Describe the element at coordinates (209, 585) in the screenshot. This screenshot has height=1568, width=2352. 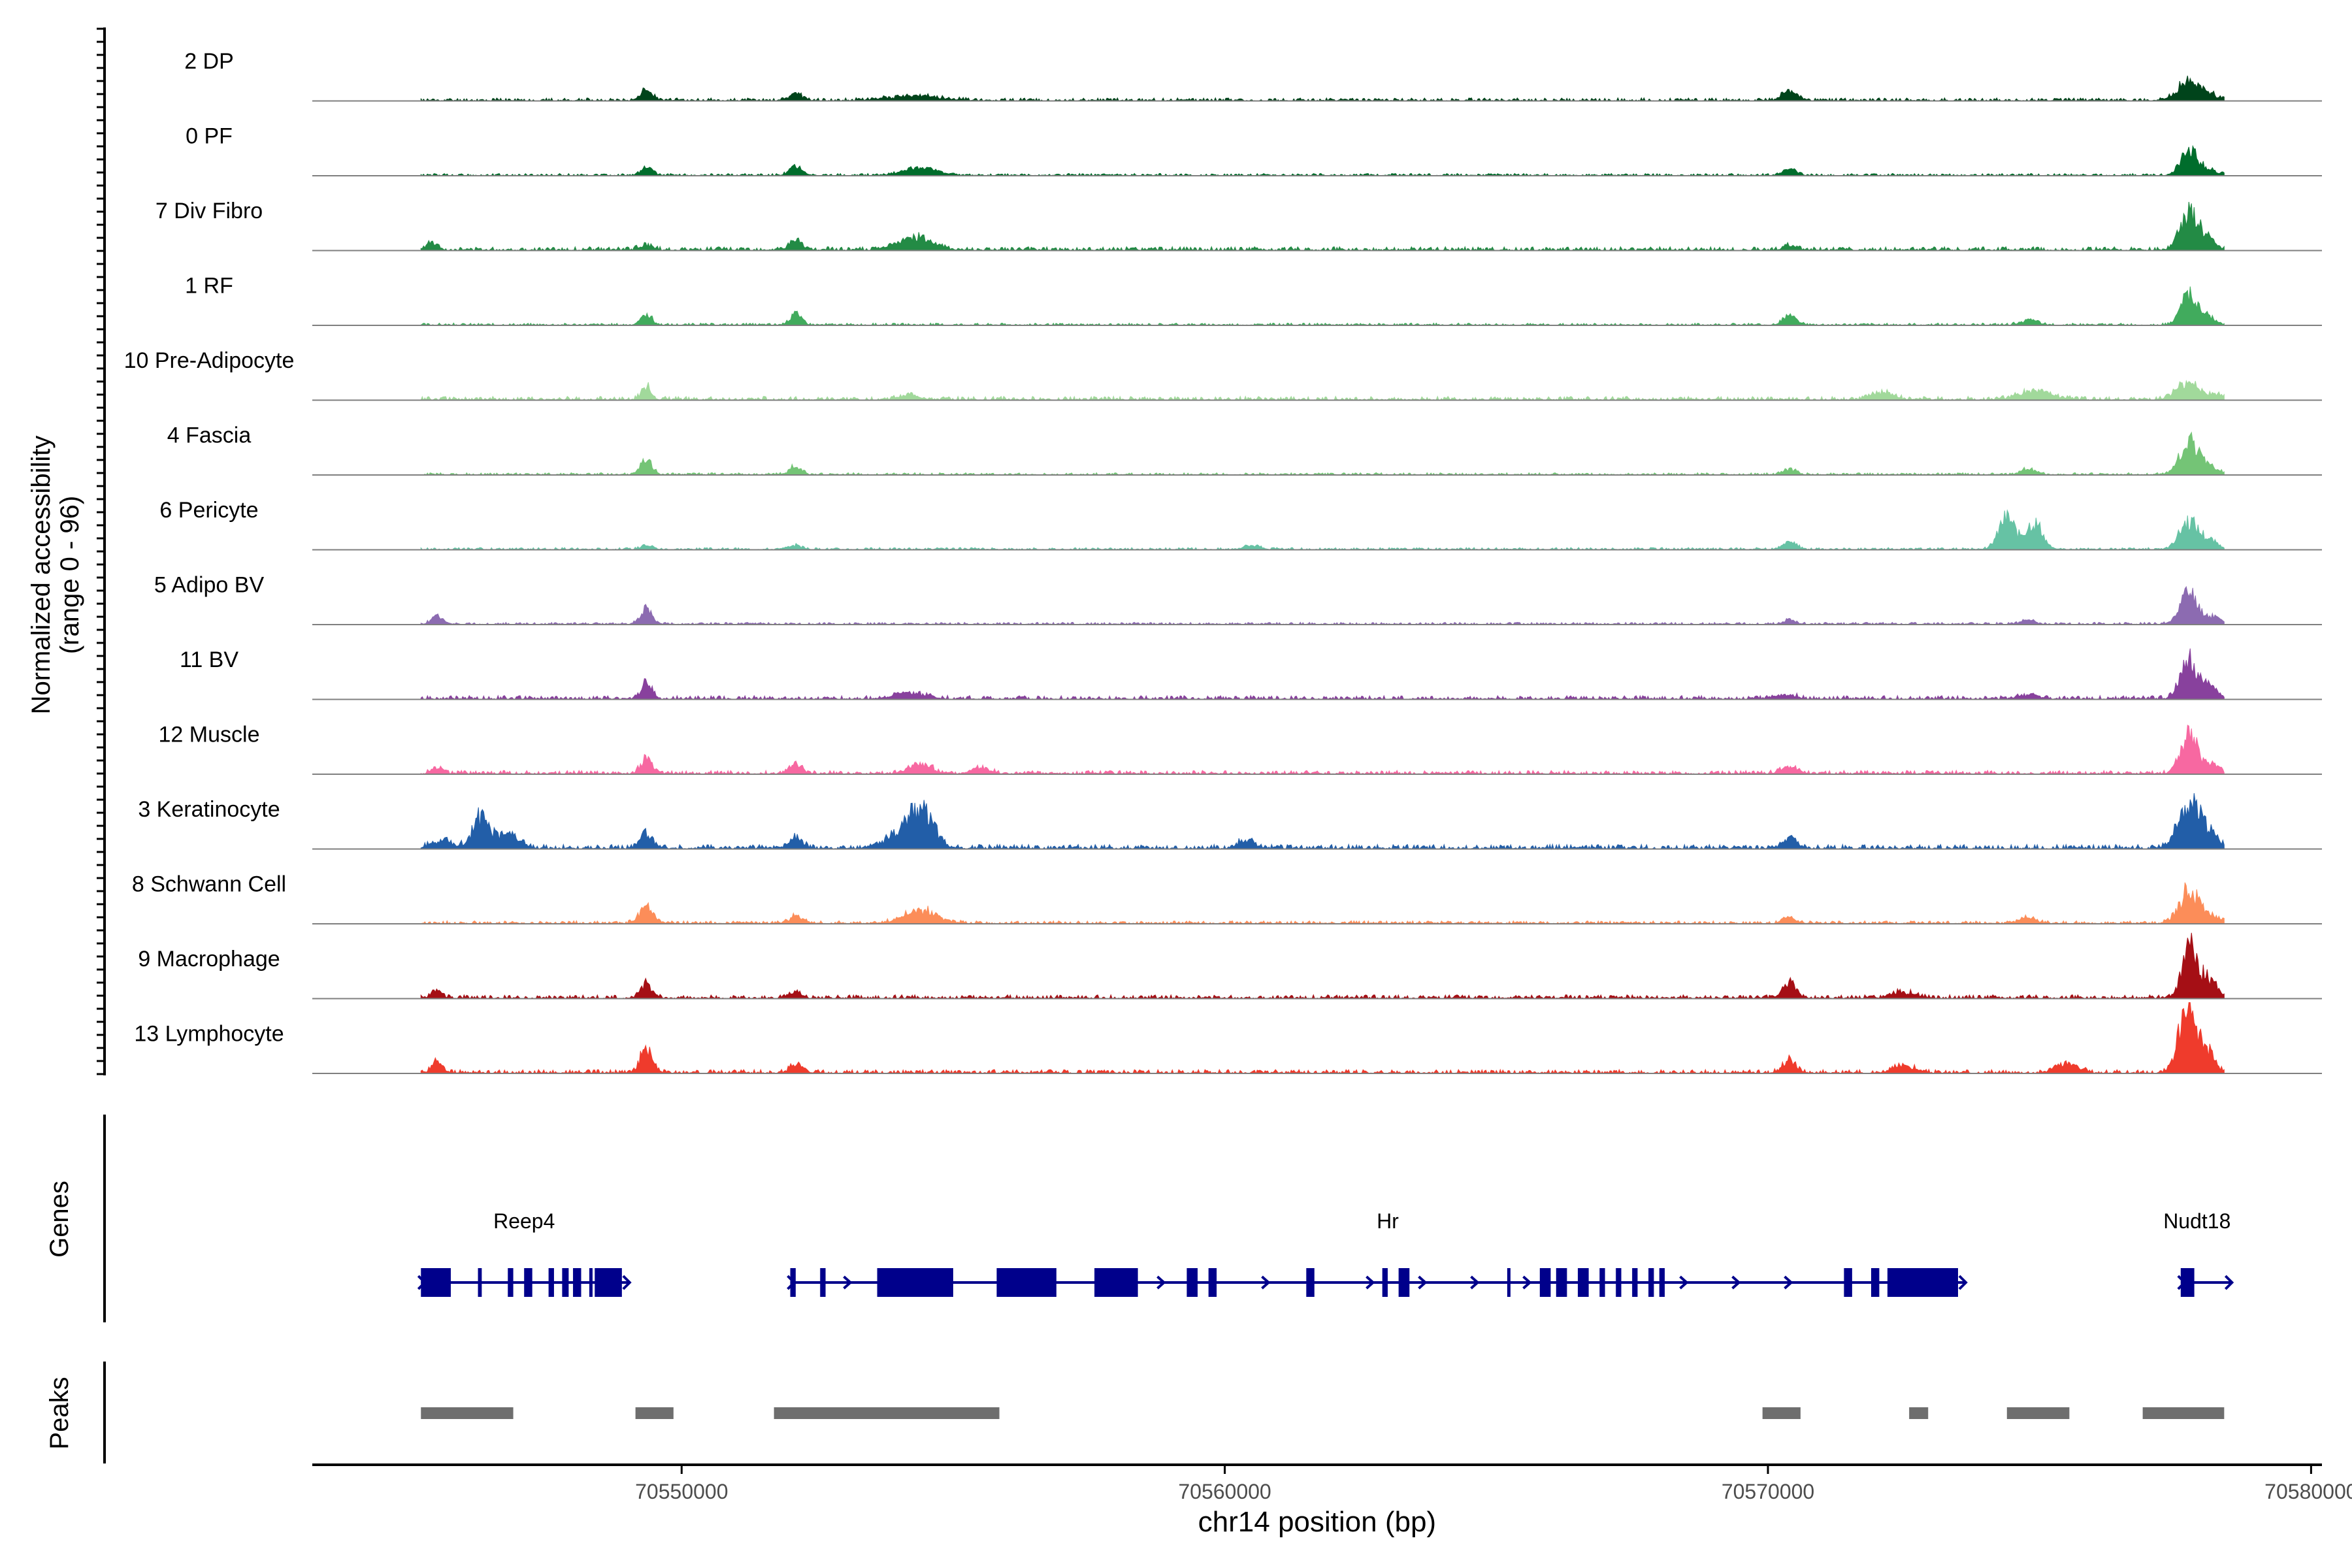
I see `track-label: 5 Adipo BV` at that location.